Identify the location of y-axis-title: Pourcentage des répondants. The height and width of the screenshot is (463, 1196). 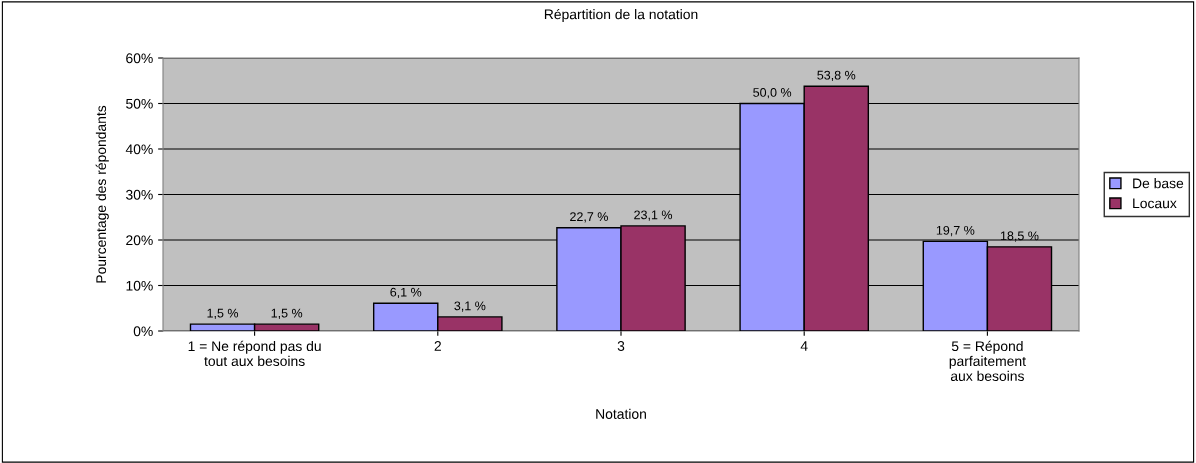
(102, 194).